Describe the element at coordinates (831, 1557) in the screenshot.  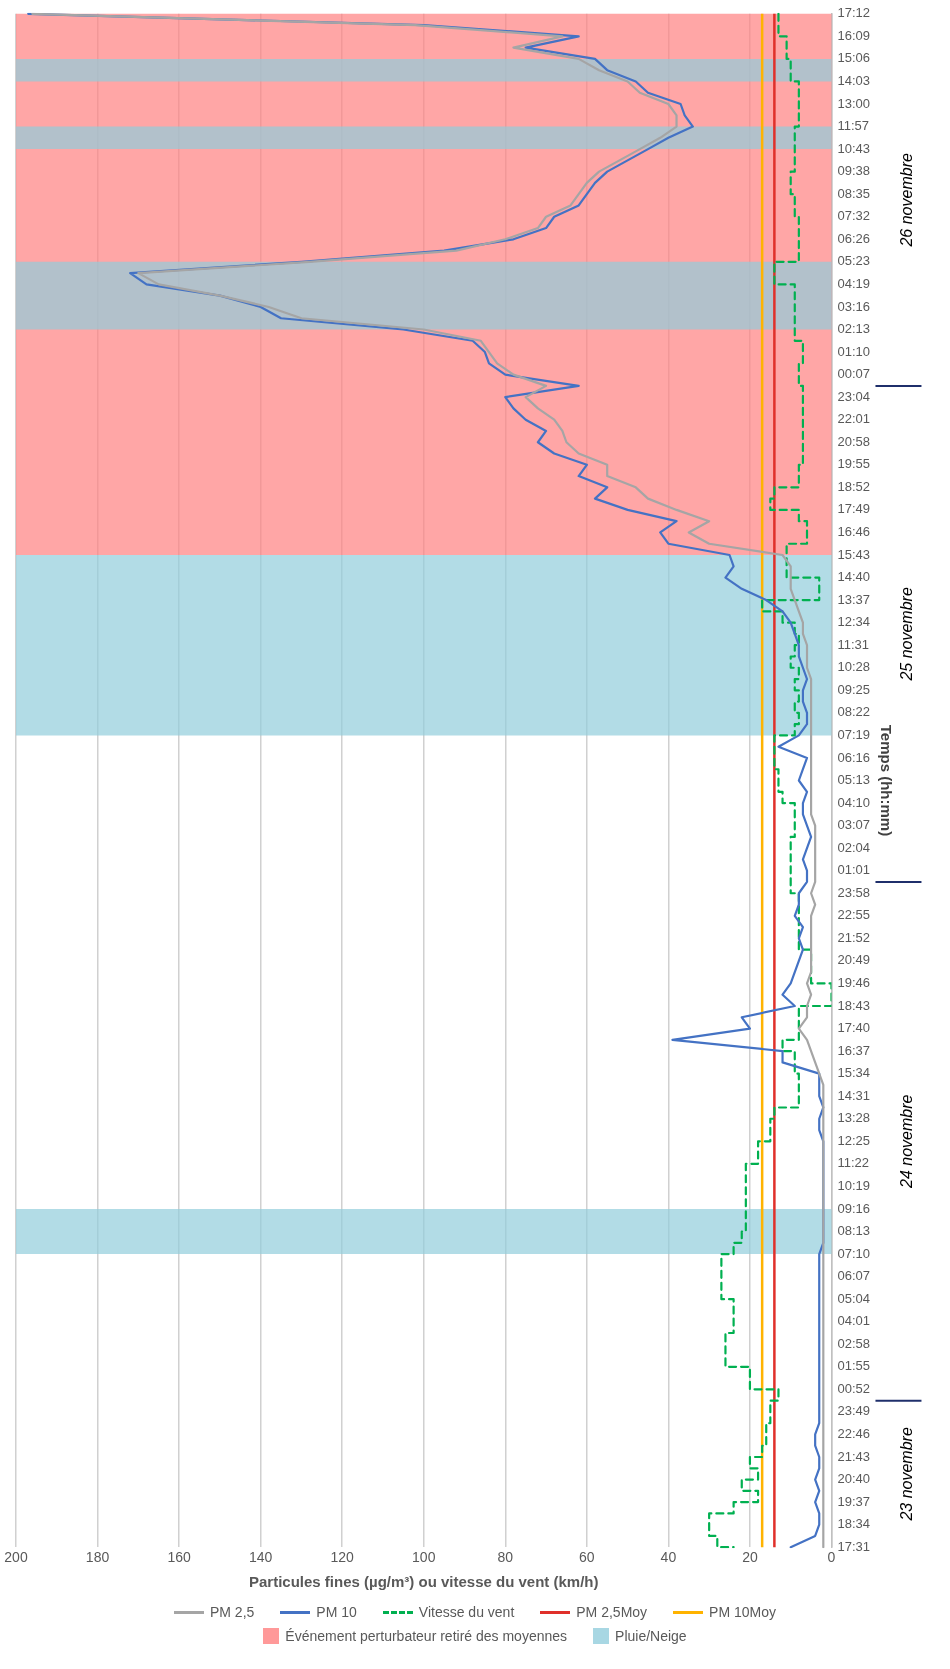
I see `x-tick-label: 0` at that location.